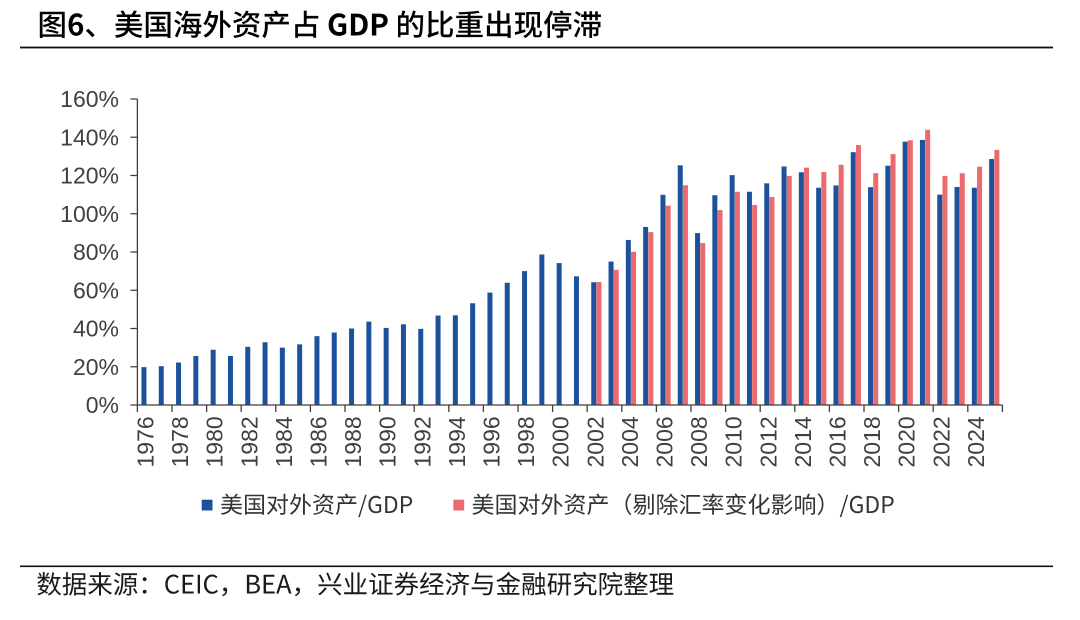 The height and width of the screenshot is (620, 1080). What do you see at coordinates (96, 367) in the screenshot?
I see `svg-text: 20%` at bounding box center [96, 367].